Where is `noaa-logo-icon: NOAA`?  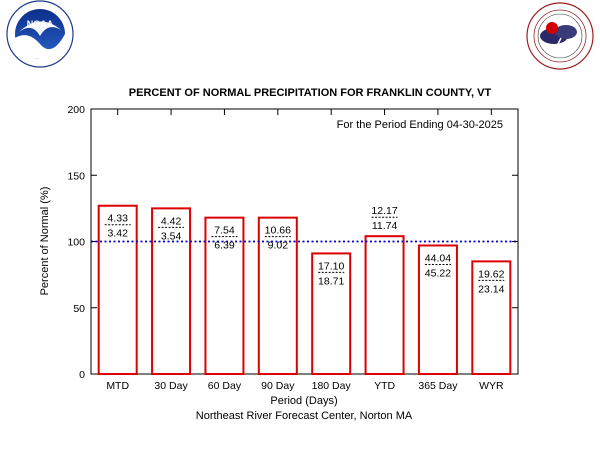
noaa-logo-icon: NOAA is located at coordinates (40, 34).